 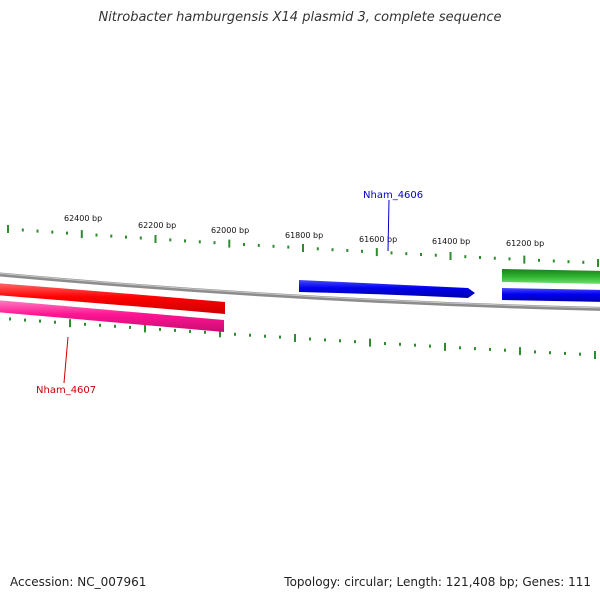 I want to click on tick-label: 62200 bp, so click(x=157, y=225).